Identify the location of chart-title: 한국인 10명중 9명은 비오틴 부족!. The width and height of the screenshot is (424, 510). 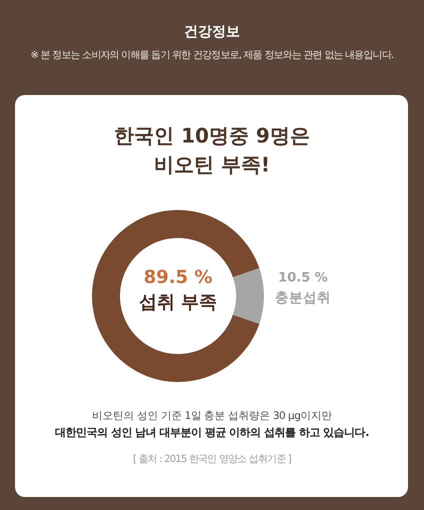
(212, 150).